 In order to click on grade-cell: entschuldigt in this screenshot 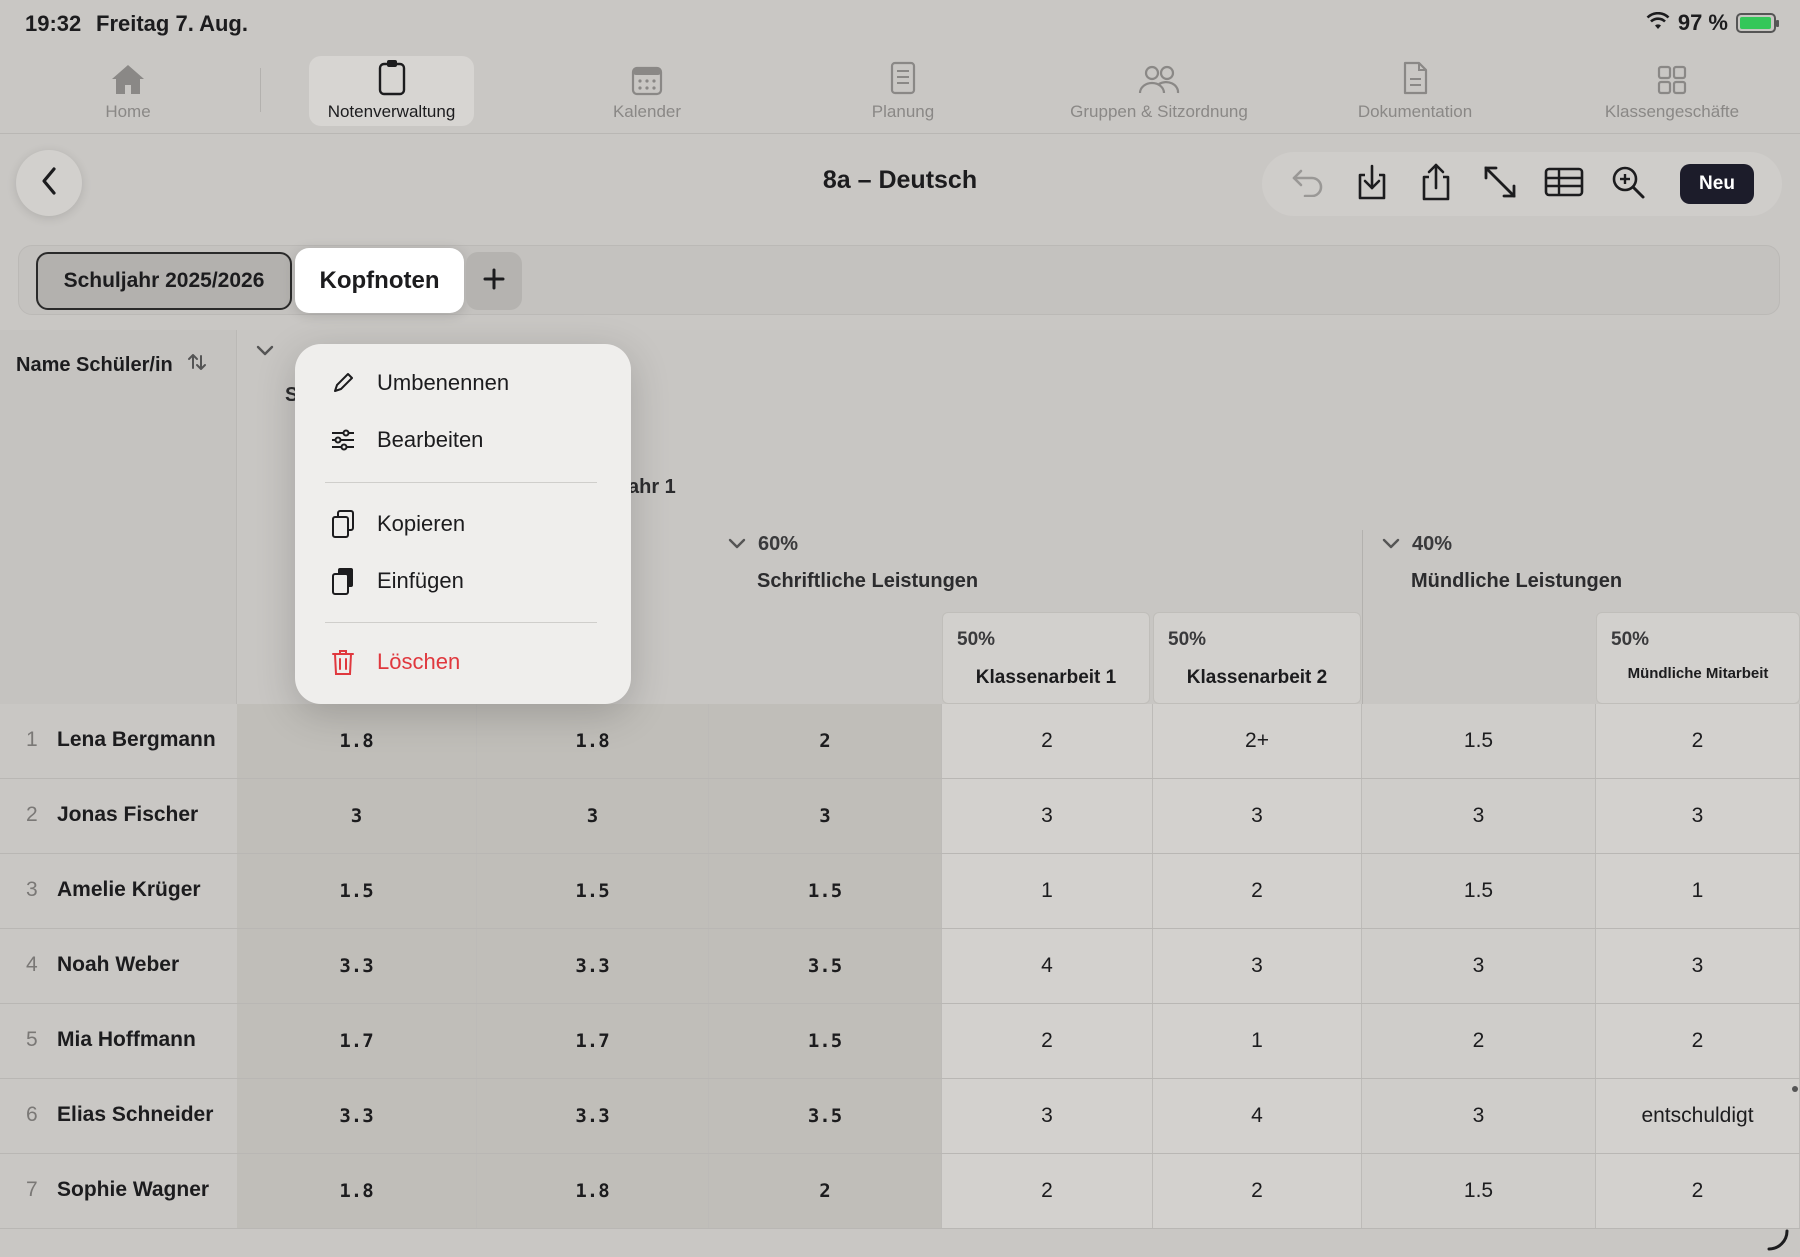, I will do `click(1698, 1116)`.